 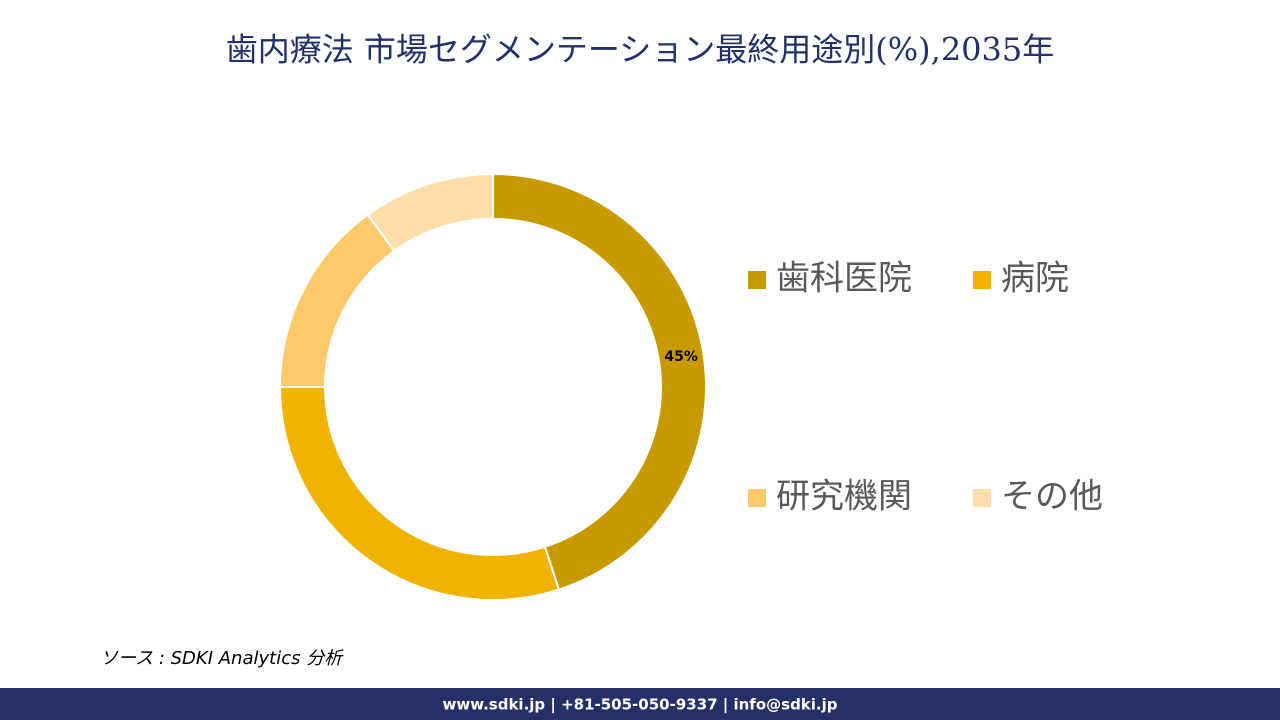 What do you see at coordinates (1052, 497) in the screenshot?
I see `legend-label: その他` at bounding box center [1052, 497].